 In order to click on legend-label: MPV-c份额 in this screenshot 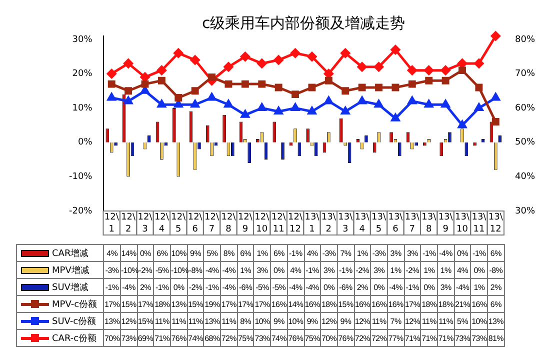, I will do `click(75, 305)`.